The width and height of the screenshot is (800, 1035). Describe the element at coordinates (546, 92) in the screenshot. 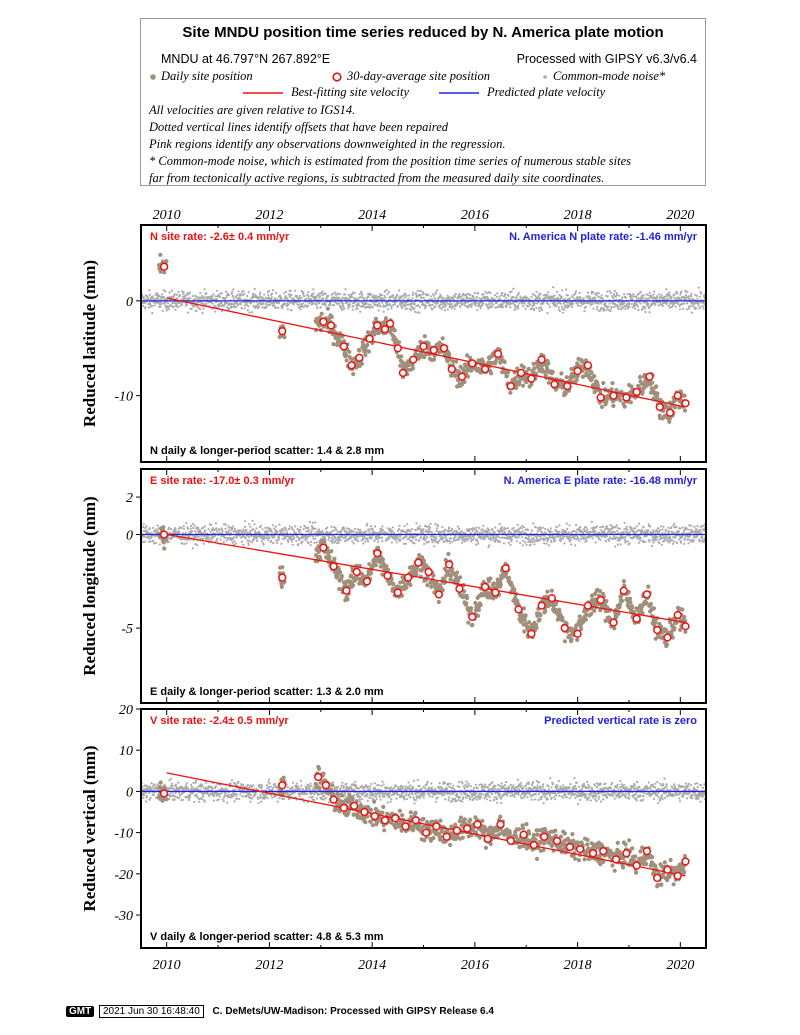

I see `plate-legend-label: Predicted plate velocity` at that location.